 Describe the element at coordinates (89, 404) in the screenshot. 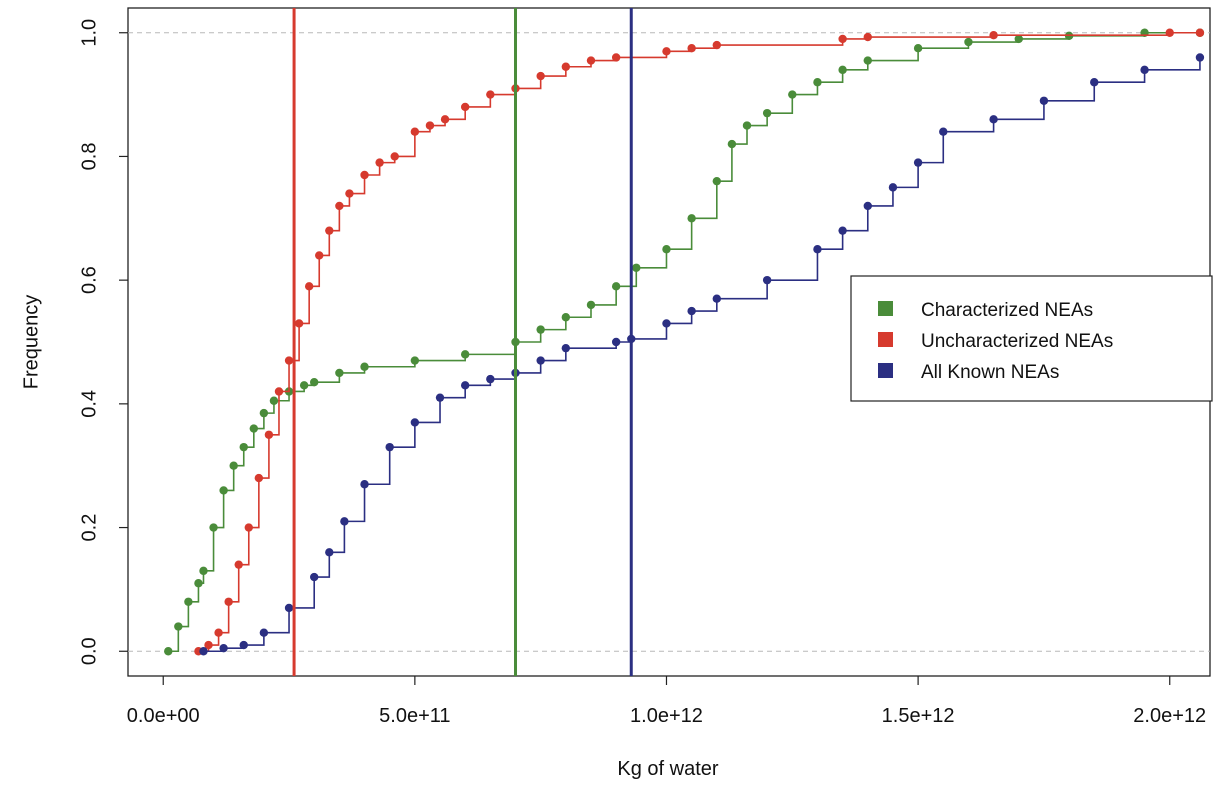

I see `y-tick-label: 0.4` at that location.